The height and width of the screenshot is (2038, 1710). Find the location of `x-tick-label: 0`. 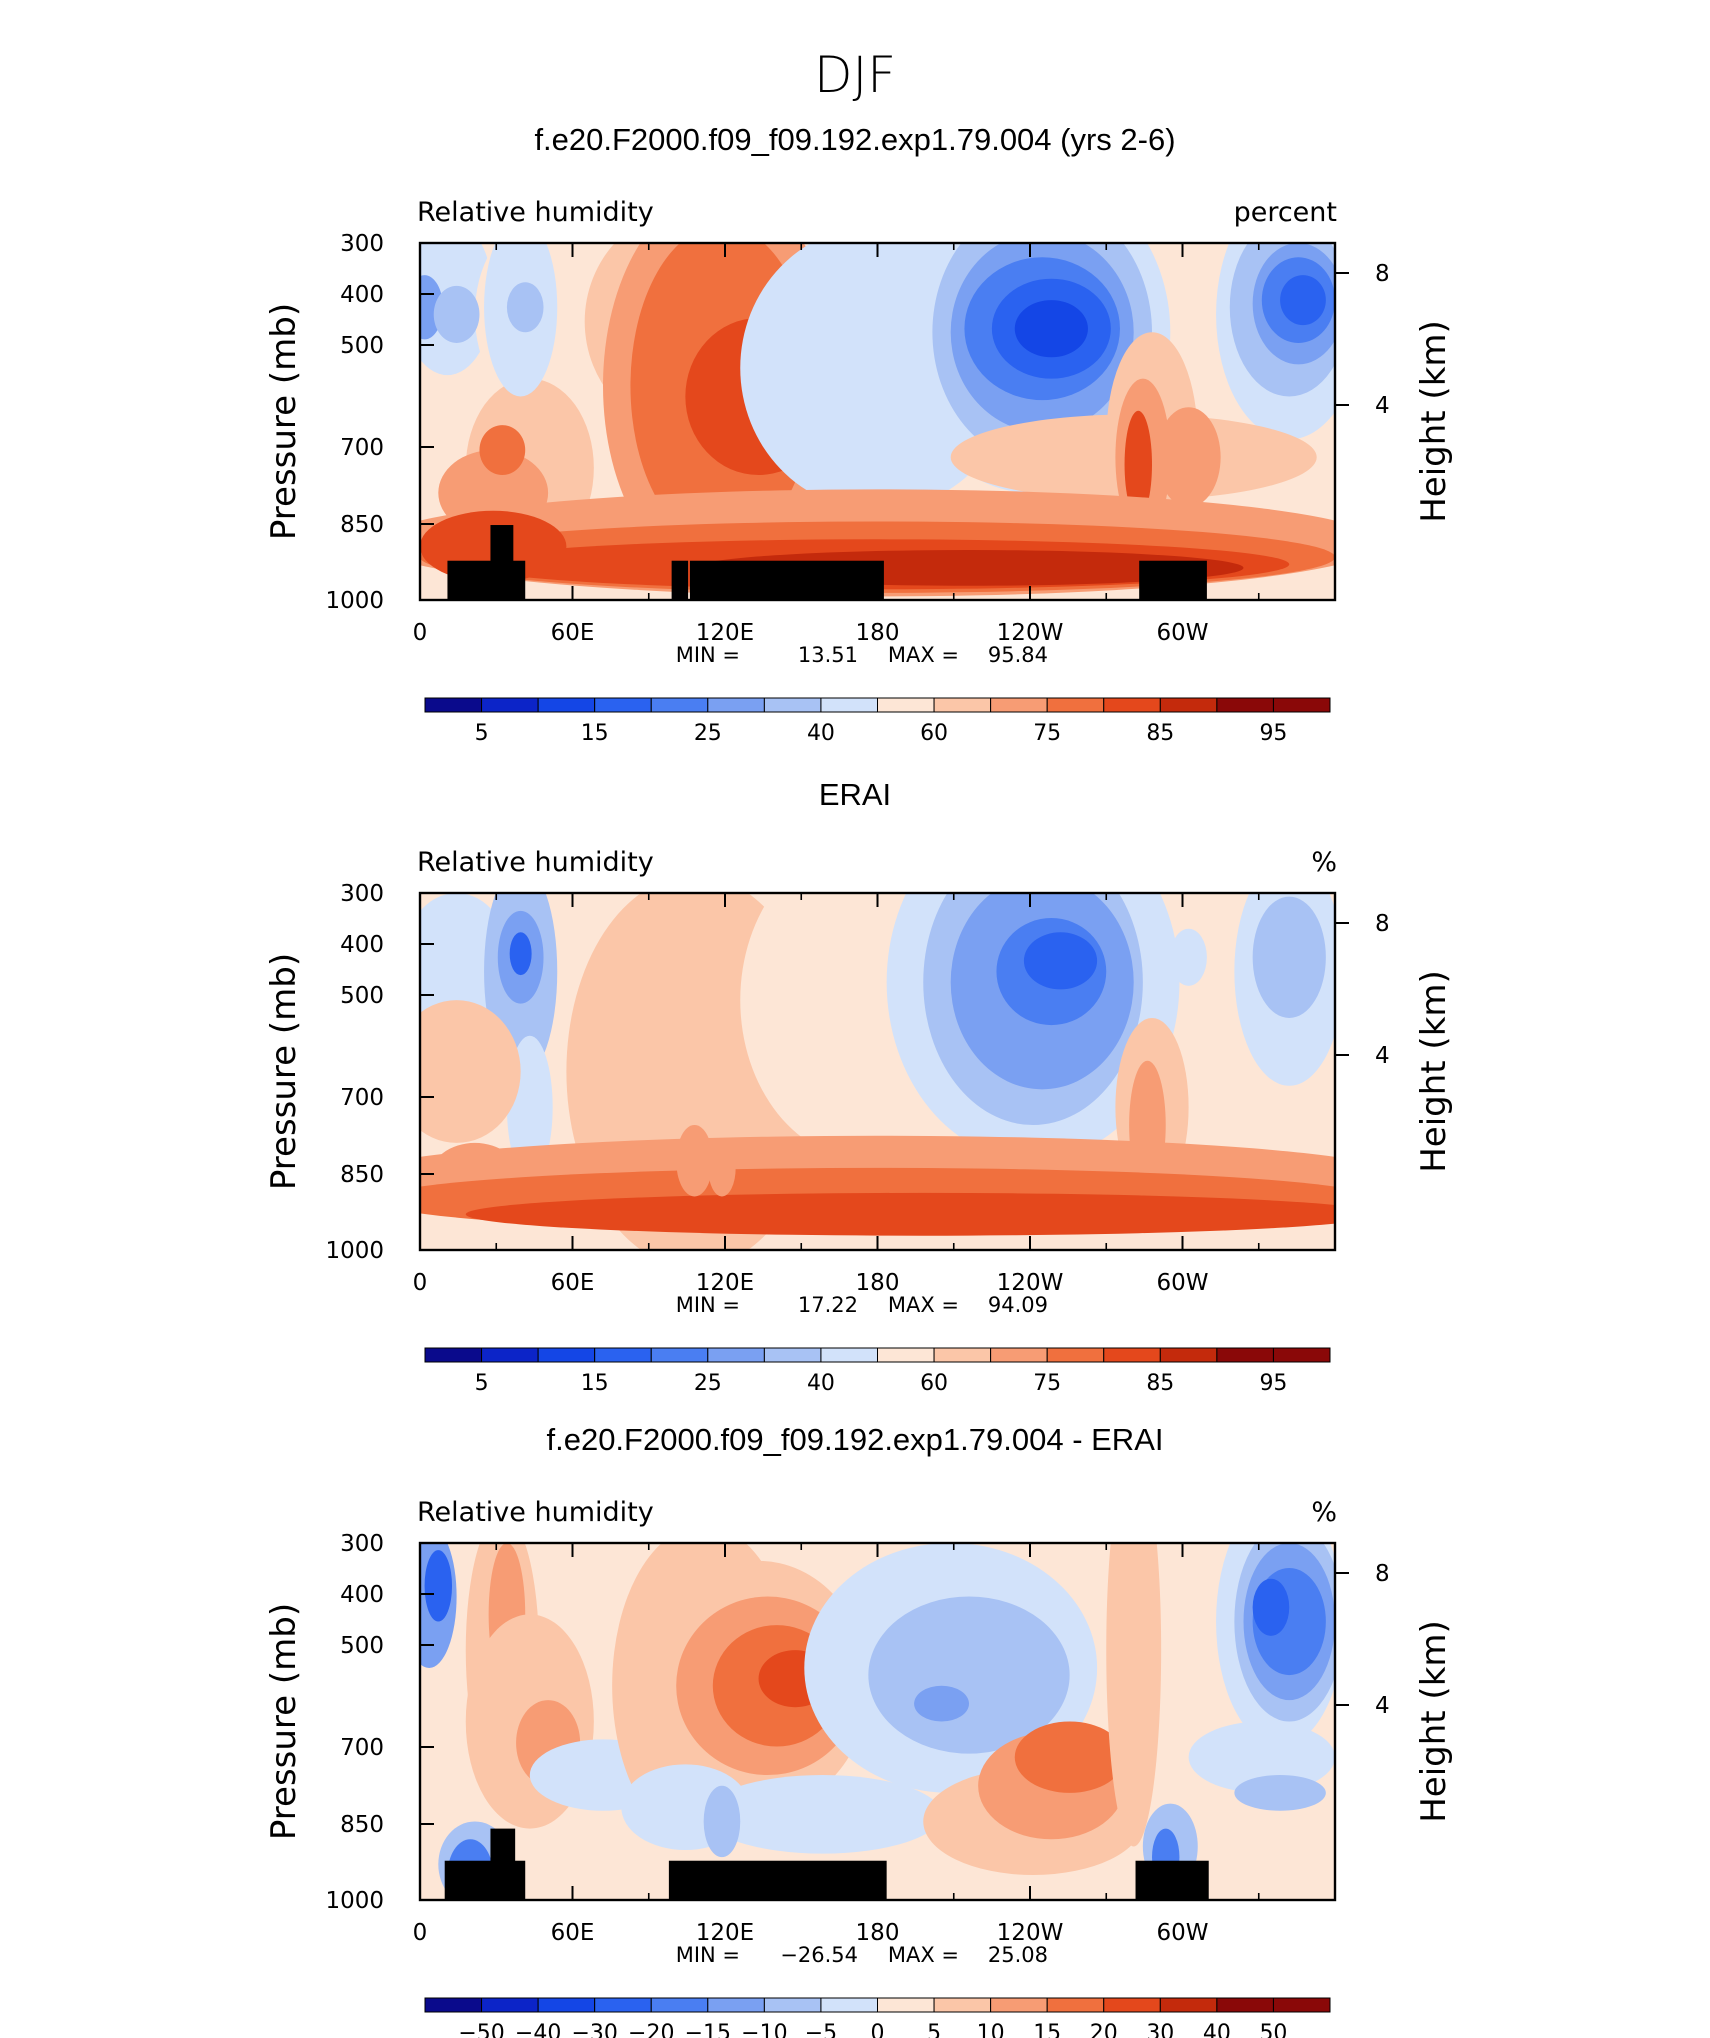

x-tick-label: 0 is located at coordinates (420, 1283).